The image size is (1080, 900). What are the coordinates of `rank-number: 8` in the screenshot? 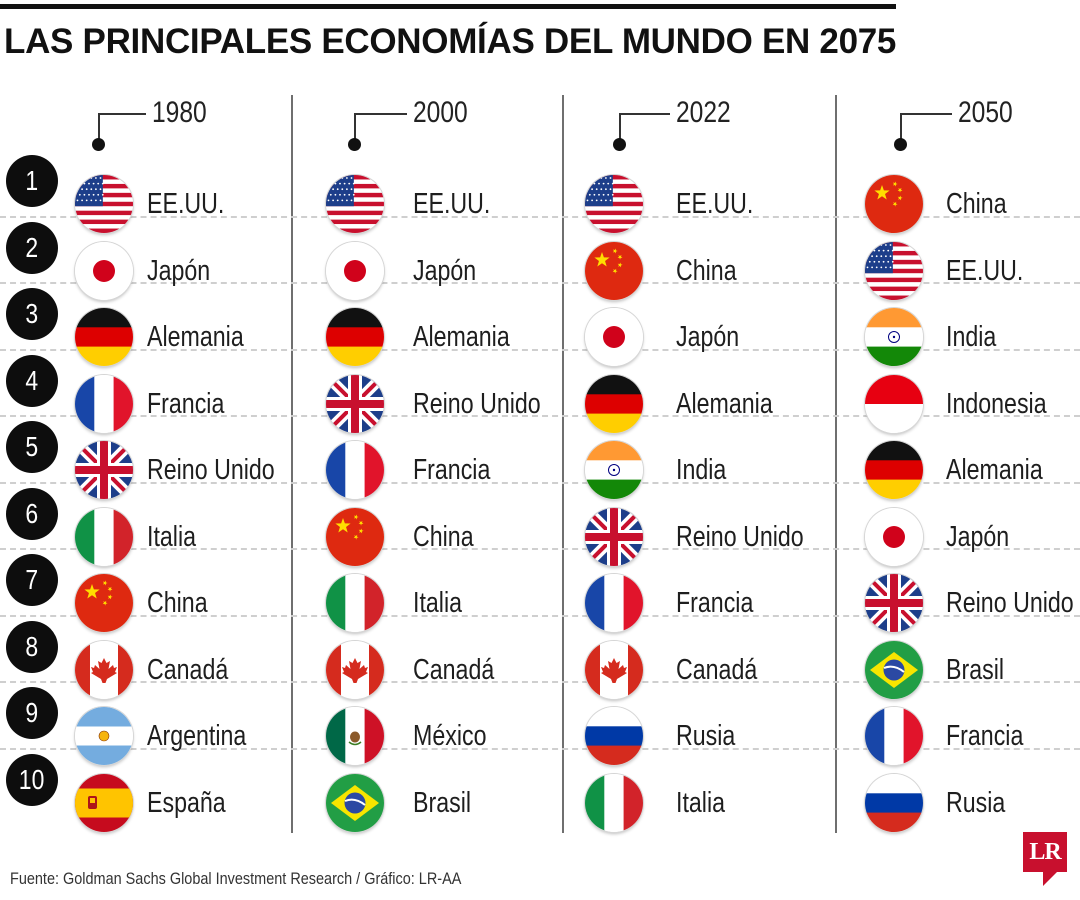 It's located at (32, 646).